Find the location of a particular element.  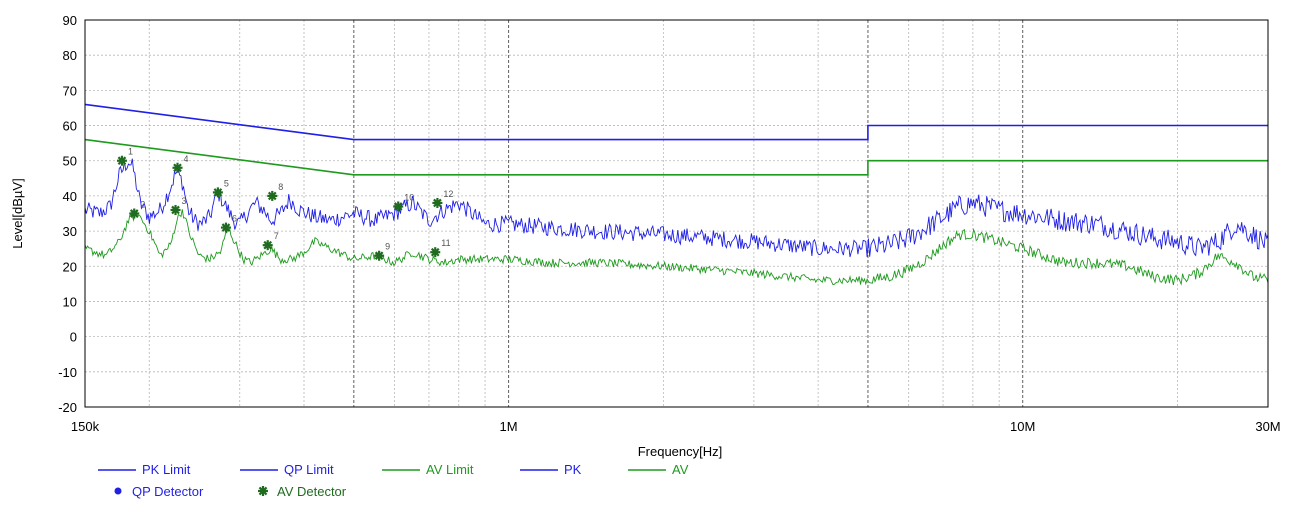

y-tick-label: 90 is located at coordinates (70, 20).